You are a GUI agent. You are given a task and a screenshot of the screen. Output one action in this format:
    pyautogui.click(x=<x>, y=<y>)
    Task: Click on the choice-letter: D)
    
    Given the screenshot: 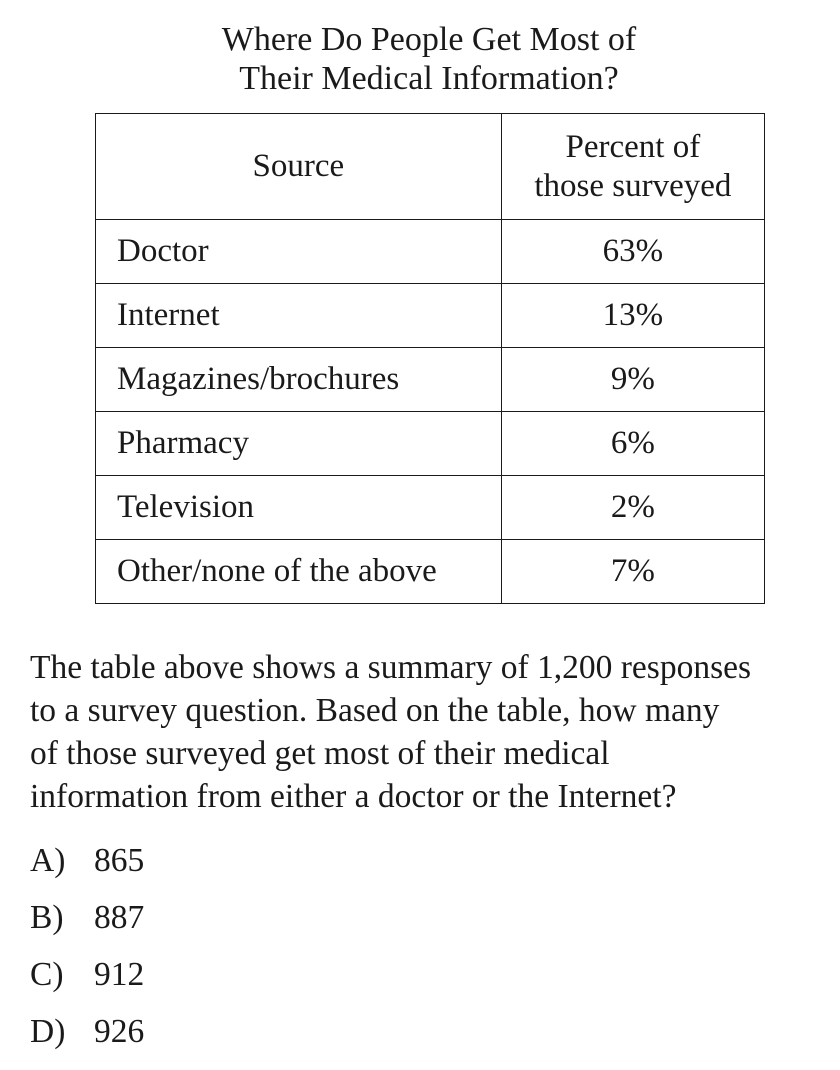 What is the action you would take?
    pyautogui.click(x=48, y=1031)
    